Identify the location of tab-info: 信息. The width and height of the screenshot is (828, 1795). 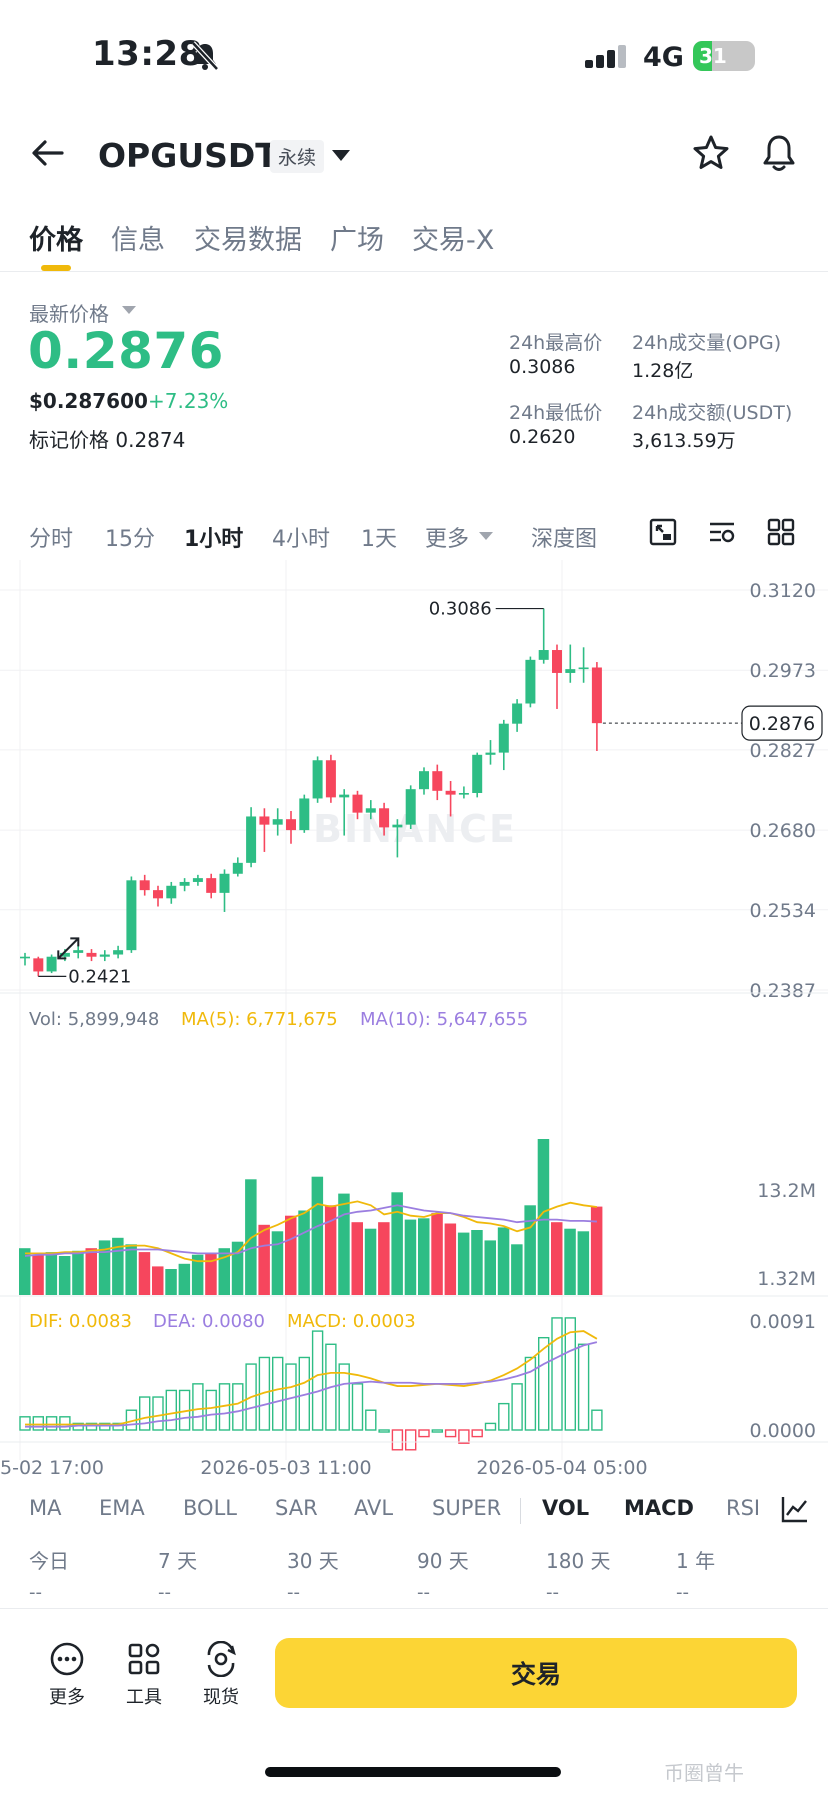
(138, 240).